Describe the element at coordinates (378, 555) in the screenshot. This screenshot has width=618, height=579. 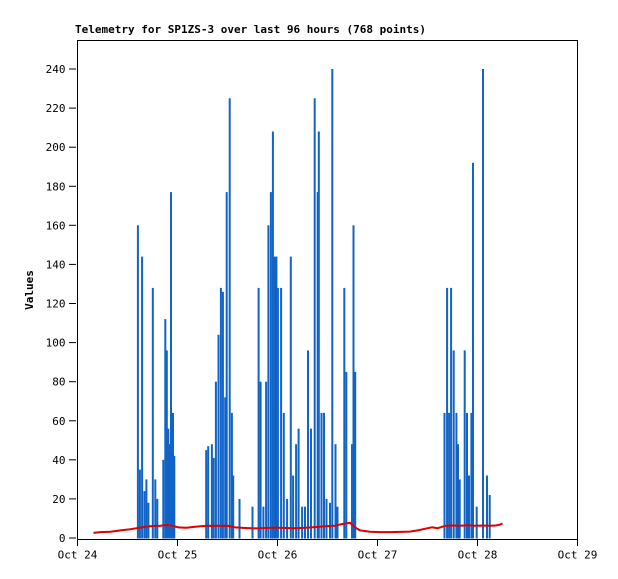
I see `x-tick-label: Oct 27` at that location.